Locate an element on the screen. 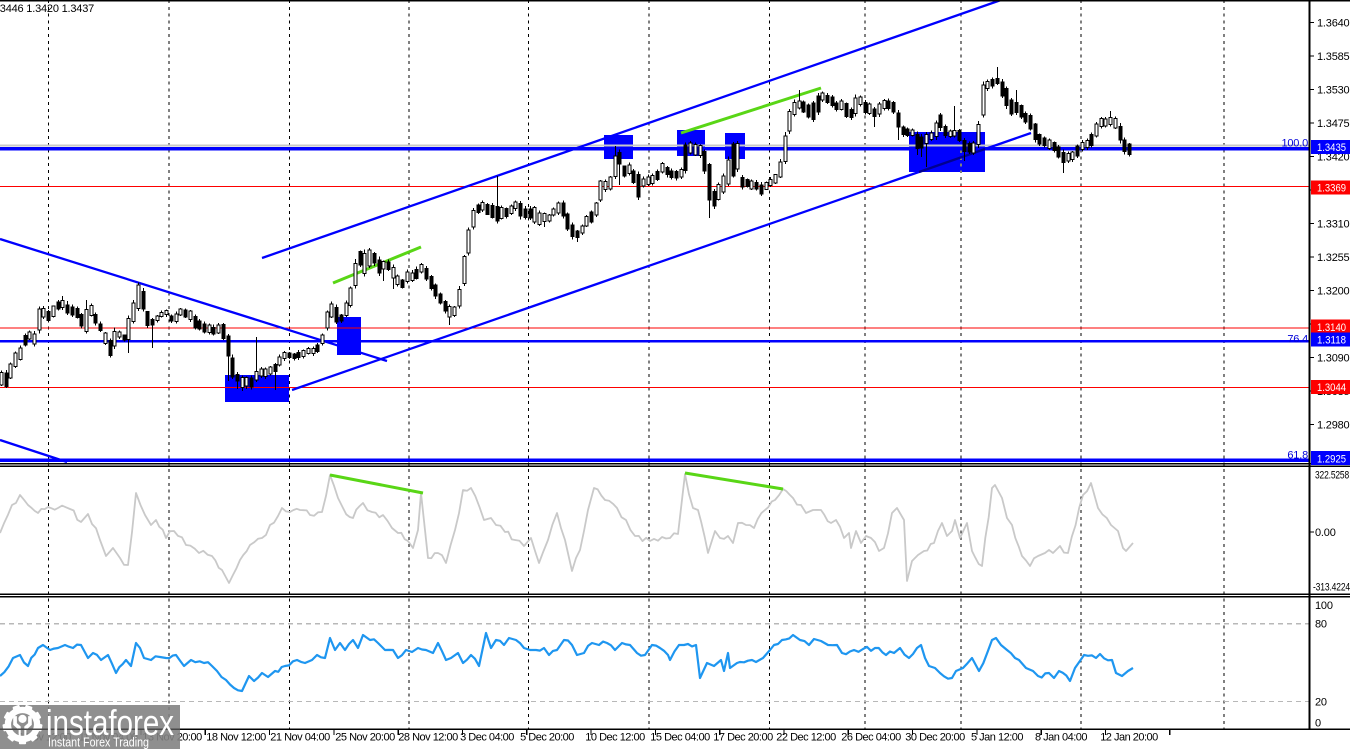  svg-text: 28 Nov 12:00 is located at coordinates (428, 738).